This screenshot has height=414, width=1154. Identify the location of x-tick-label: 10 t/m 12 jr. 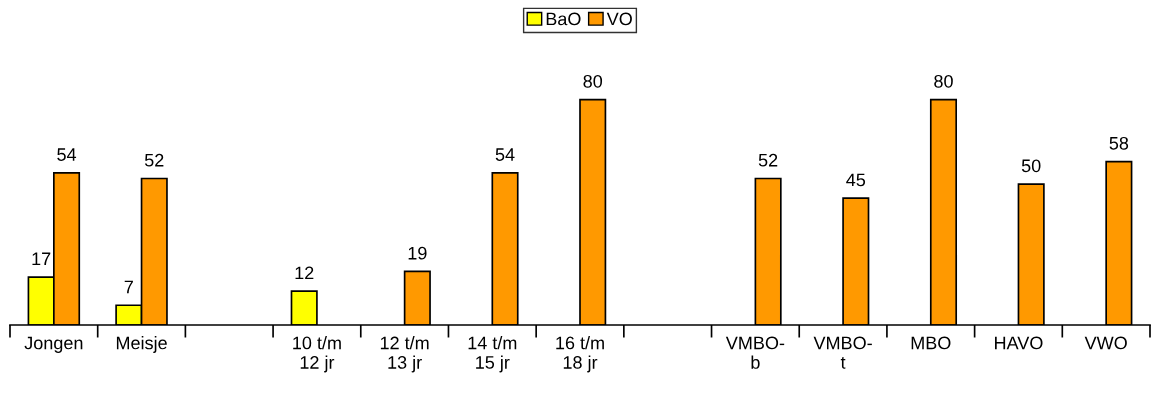
(317, 354).